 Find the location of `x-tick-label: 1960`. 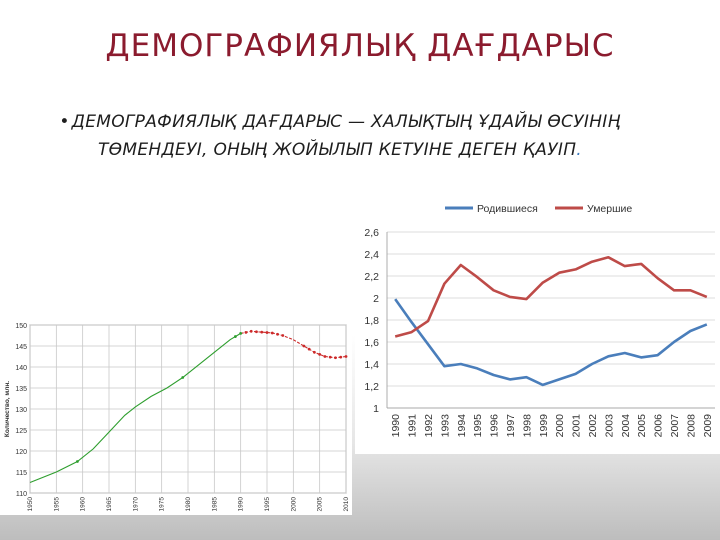

x-tick-label: 1960 is located at coordinates (83, 504).